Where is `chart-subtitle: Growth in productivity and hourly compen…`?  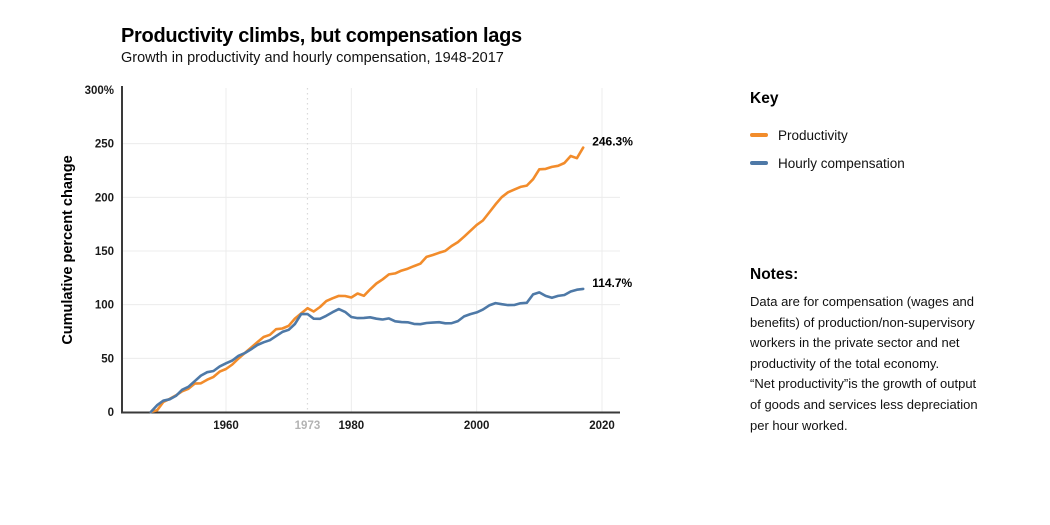 chart-subtitle: Growth in productivity and hourly compen… is located at coordinates (312, 58).